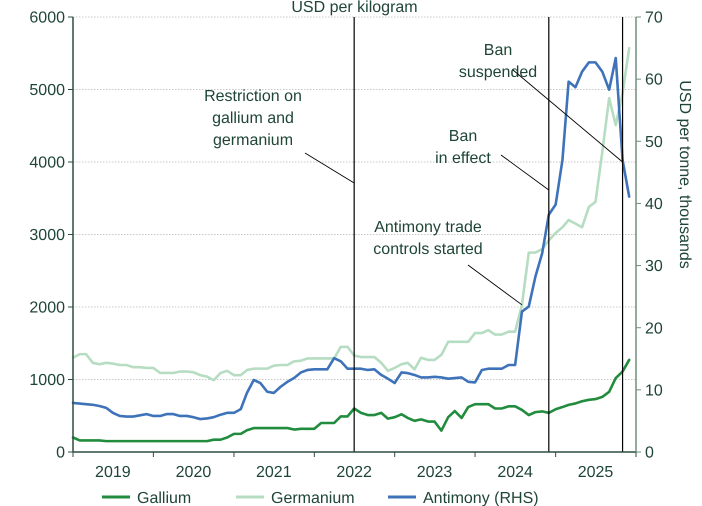  Describe the element at coordinates (47, 163) in the screenshot. I see `y-tick-label: 4000` at that location.